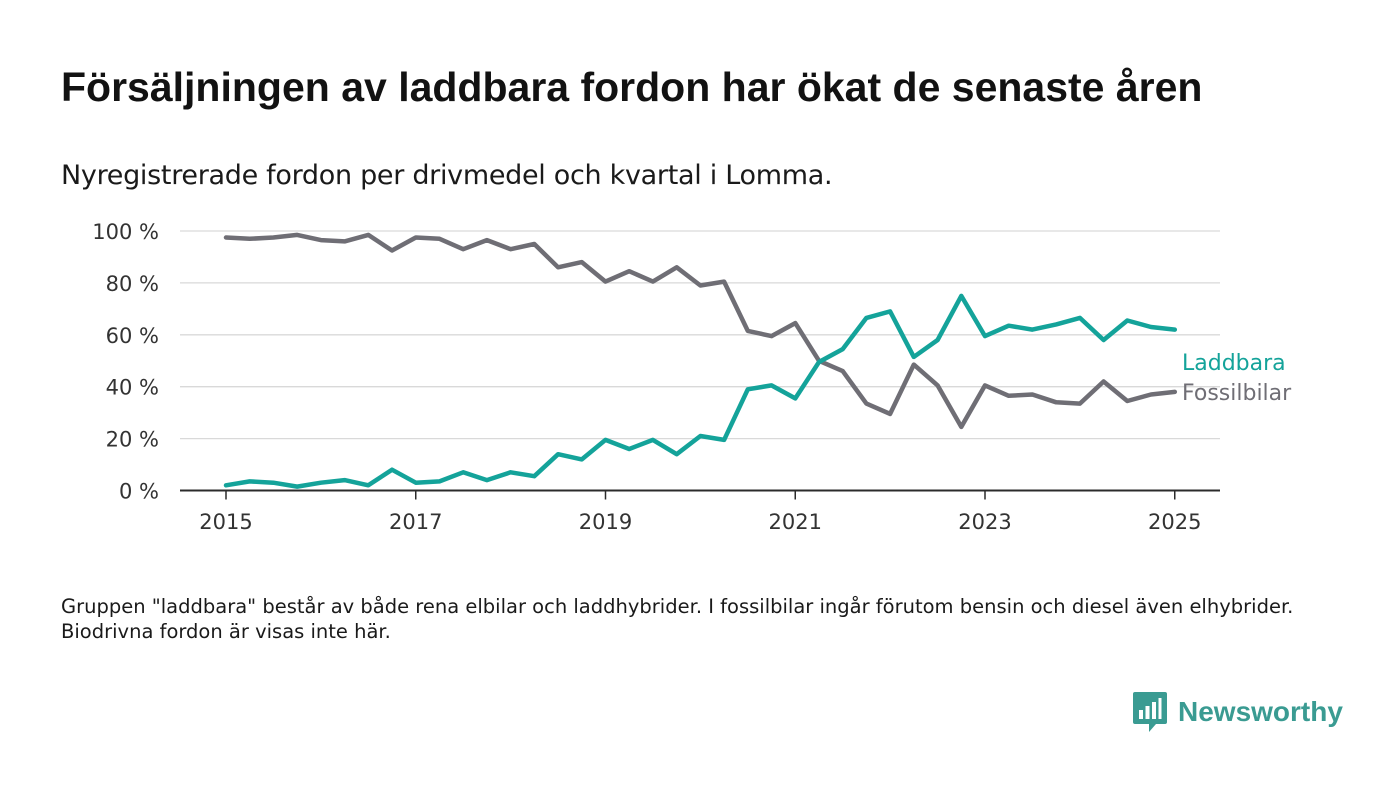 The width and height of the screenshot is (1400, 793). What do you see at coordinates (225, 522) in the screenshot?
I see `x-tick-label: 2015` at bounding box center [225, 522].